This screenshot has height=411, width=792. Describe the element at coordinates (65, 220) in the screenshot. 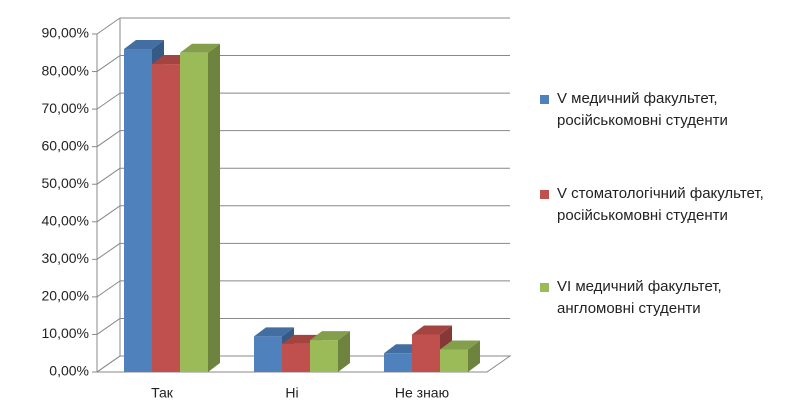

I see `y-tick-label: 40,00%` at that location.